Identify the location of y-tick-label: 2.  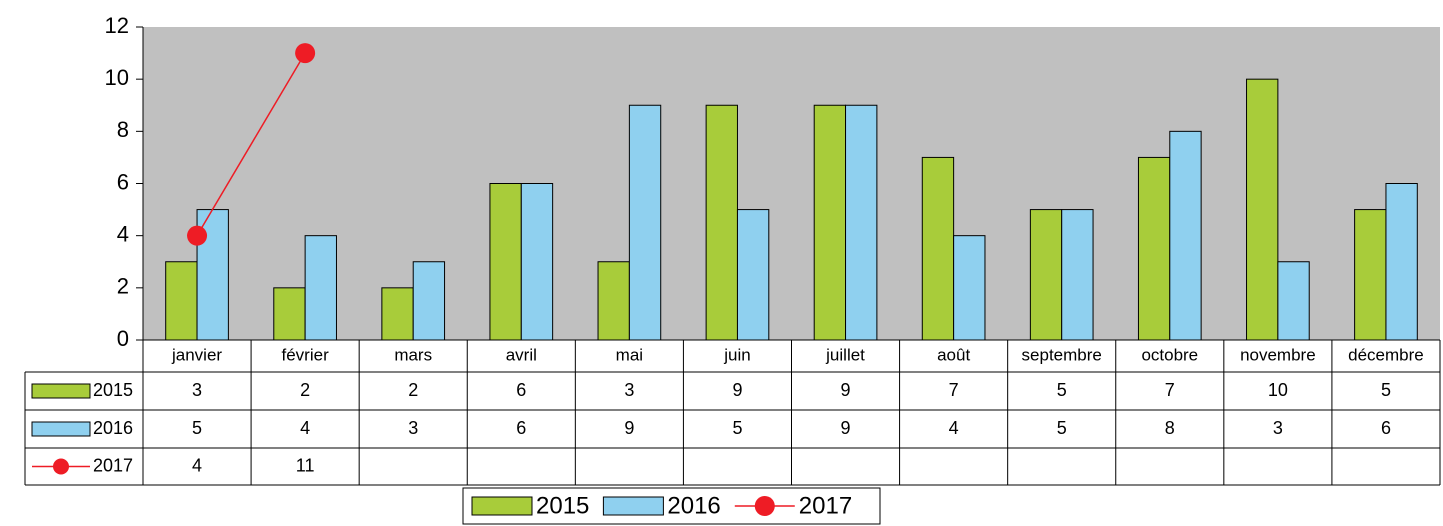
(123, 286).